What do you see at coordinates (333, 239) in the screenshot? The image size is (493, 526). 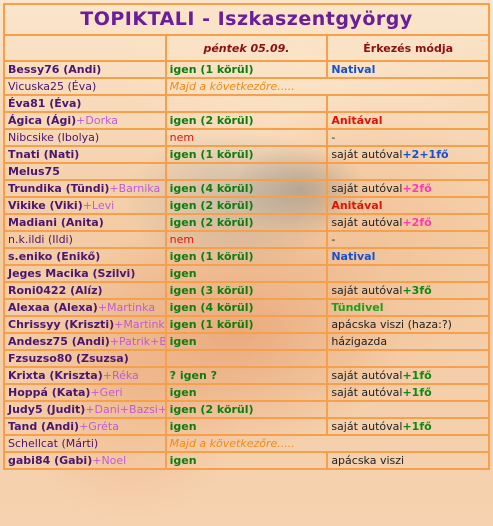 I see `arrival-text: -` at bounding box center [333, 239].